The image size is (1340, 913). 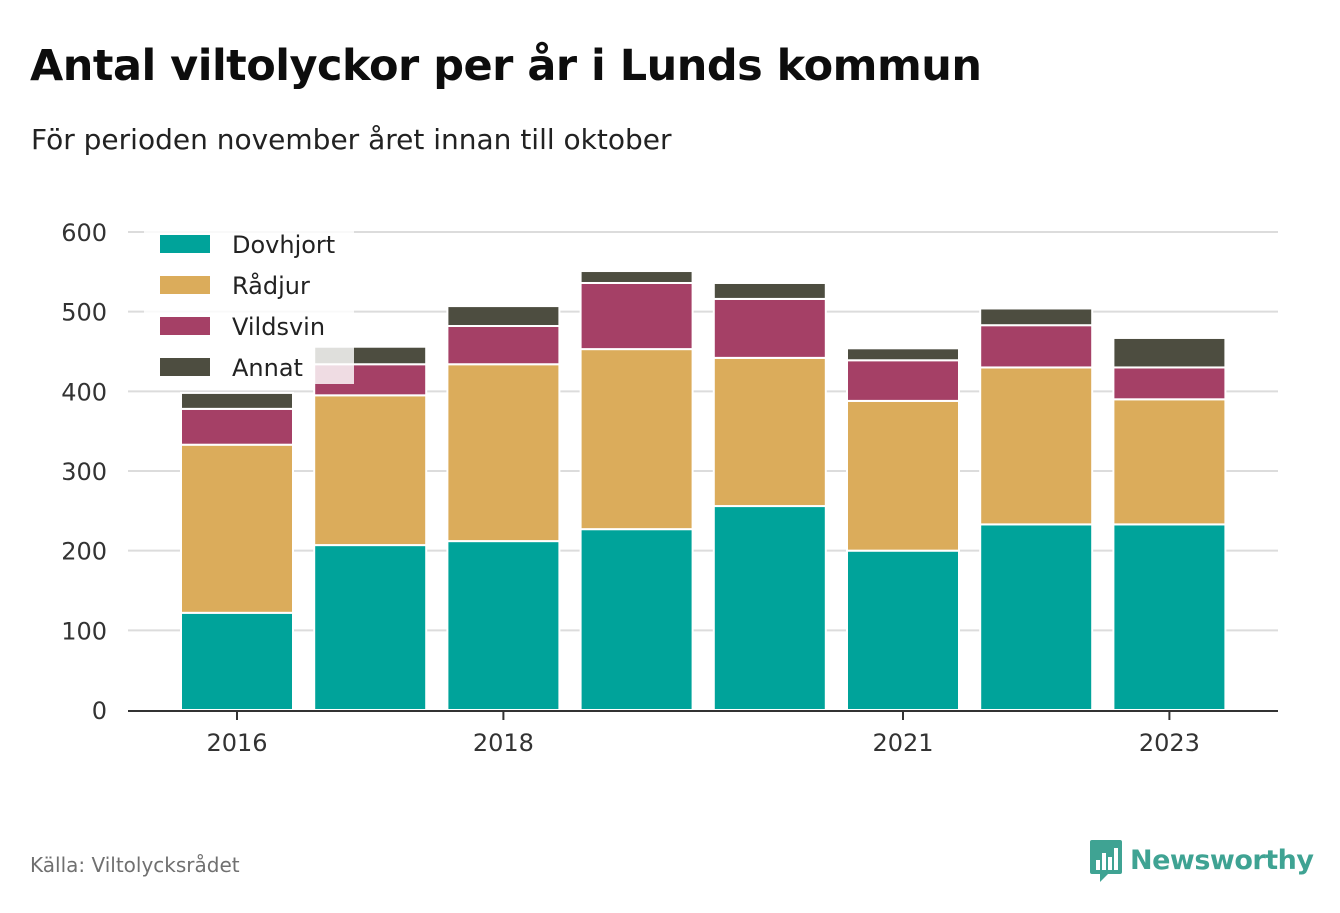 What do you see at coordinates (902, 743) in the screenshot?
I see `x-tick-label: 2021` at bounding box center [902, 743].